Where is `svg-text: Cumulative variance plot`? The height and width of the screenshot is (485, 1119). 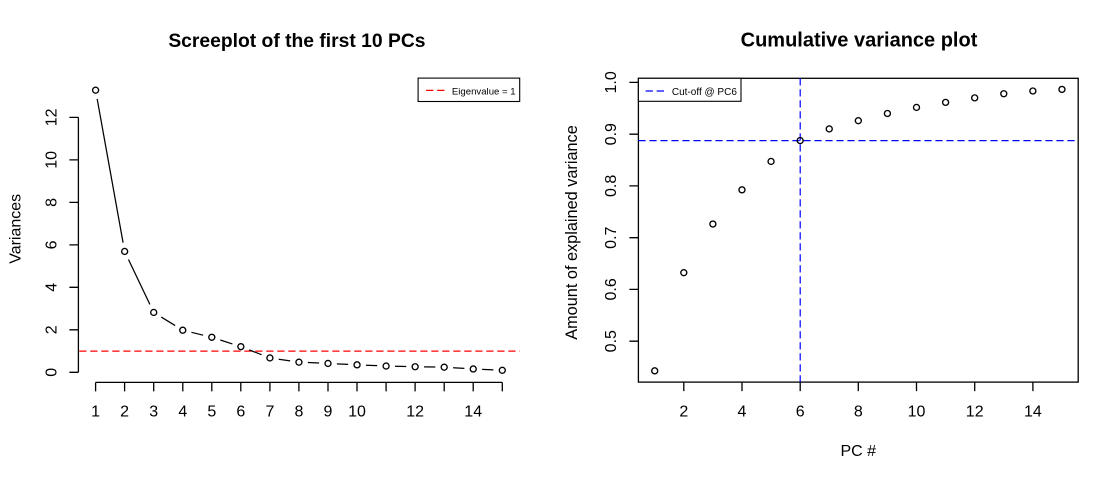
svg-text: Cumulative variance plot is located at coordinates (859, 40).